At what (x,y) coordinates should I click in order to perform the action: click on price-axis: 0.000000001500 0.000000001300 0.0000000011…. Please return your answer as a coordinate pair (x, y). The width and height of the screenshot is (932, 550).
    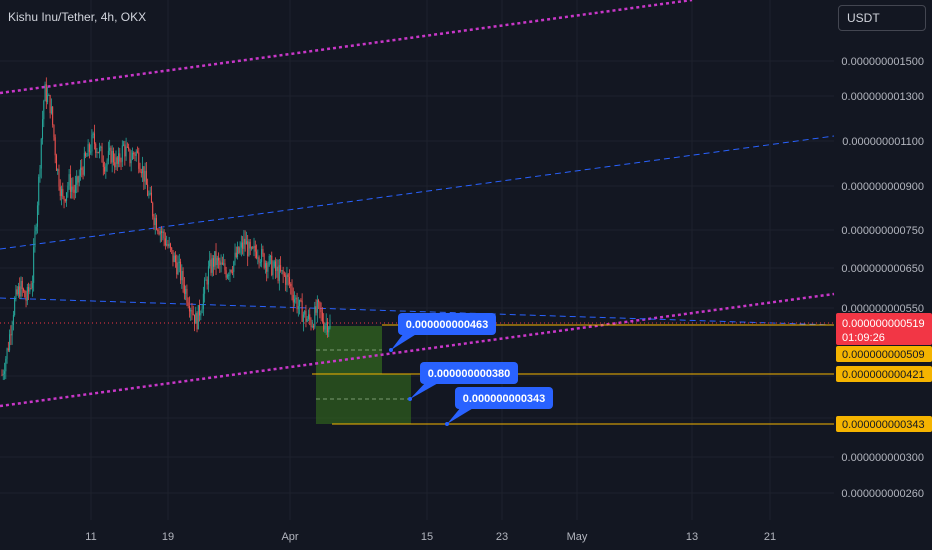
    Looking at the image, I should click on (884, 278).